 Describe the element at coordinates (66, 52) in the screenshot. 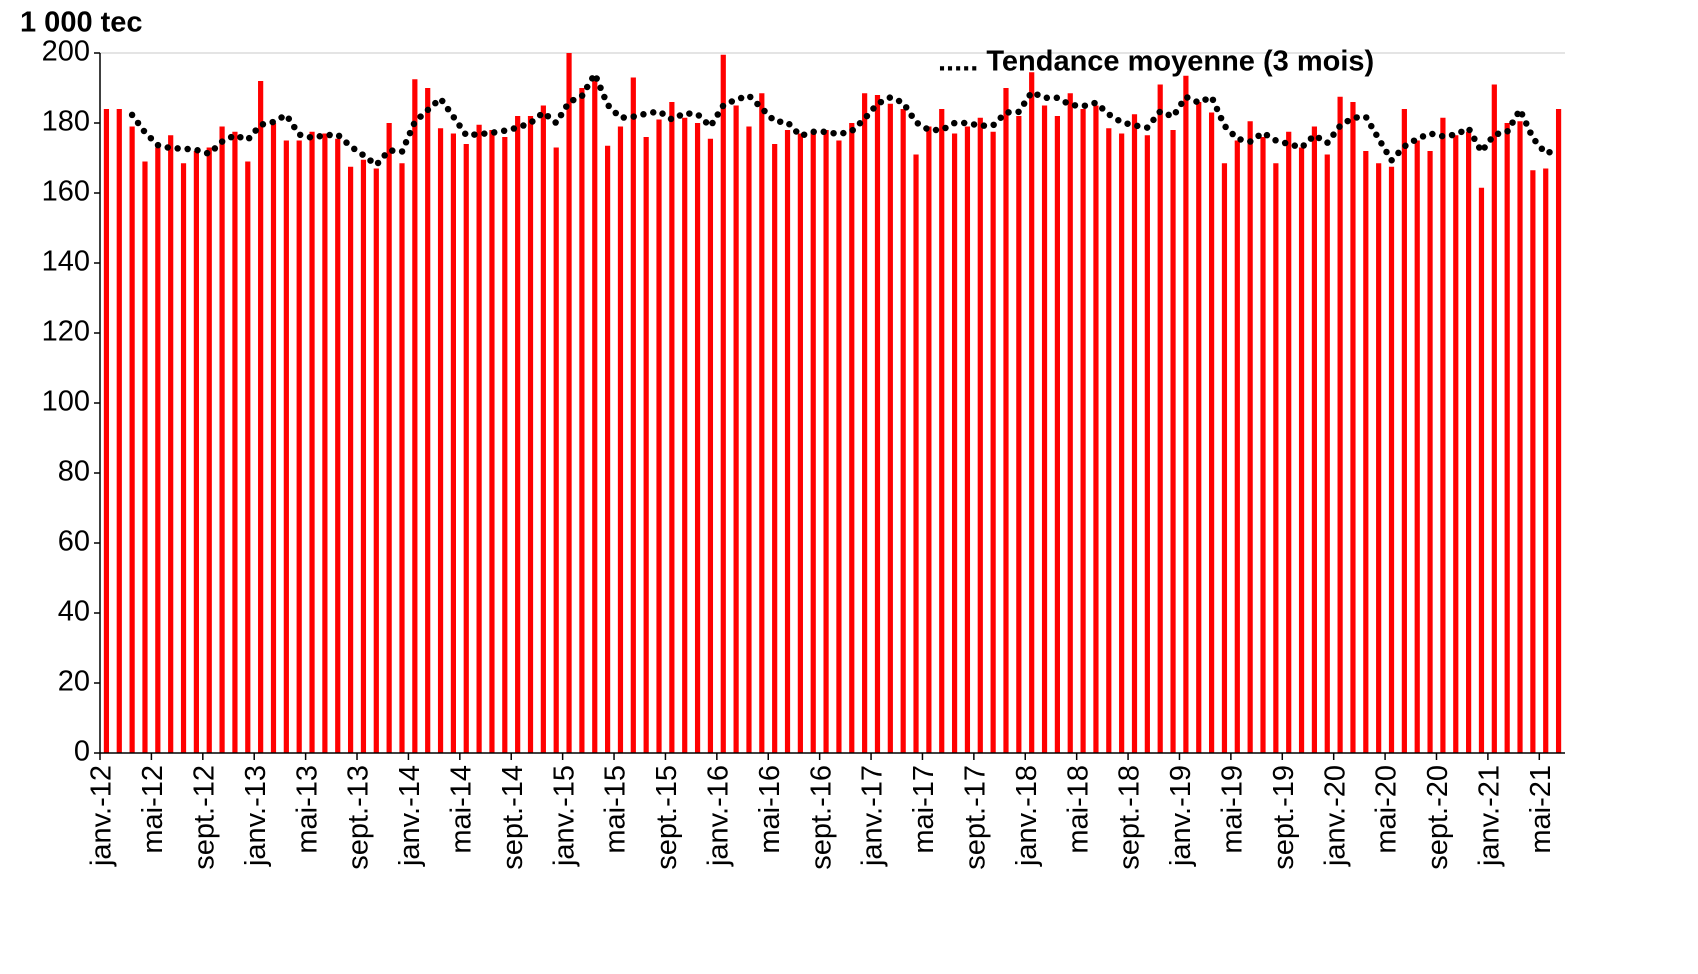

I see `y-tick-label: 200` at that location.